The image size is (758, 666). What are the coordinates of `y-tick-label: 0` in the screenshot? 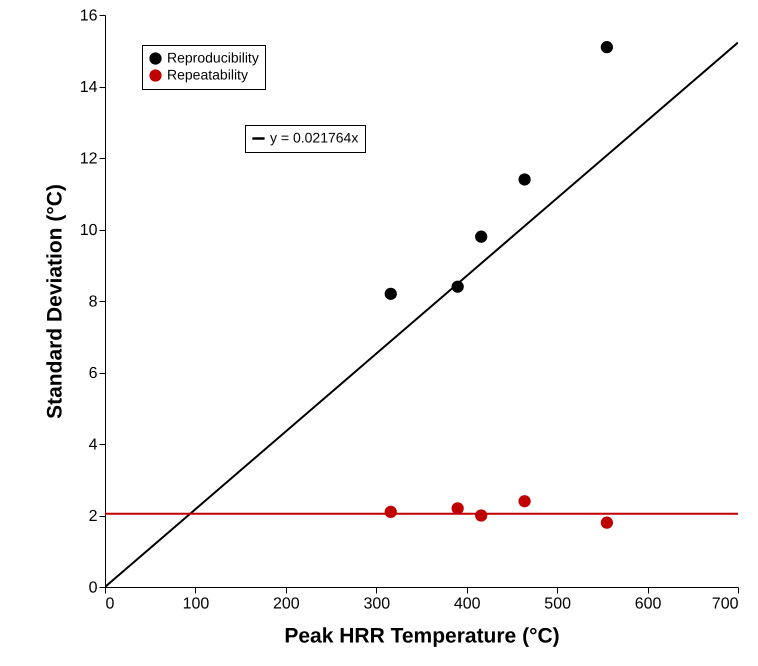 It's located at (93, 588).